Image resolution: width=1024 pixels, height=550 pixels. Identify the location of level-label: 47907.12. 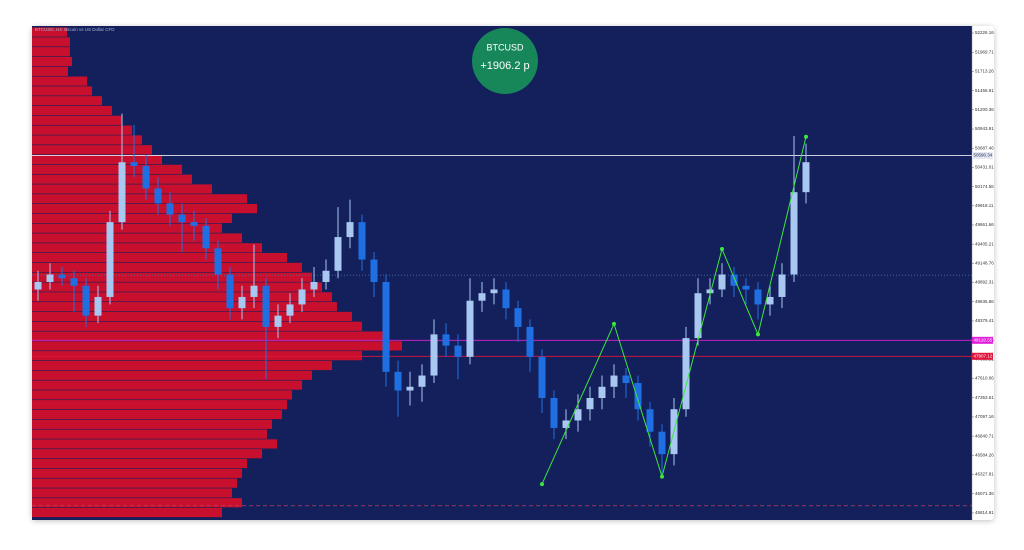
(983, 355).